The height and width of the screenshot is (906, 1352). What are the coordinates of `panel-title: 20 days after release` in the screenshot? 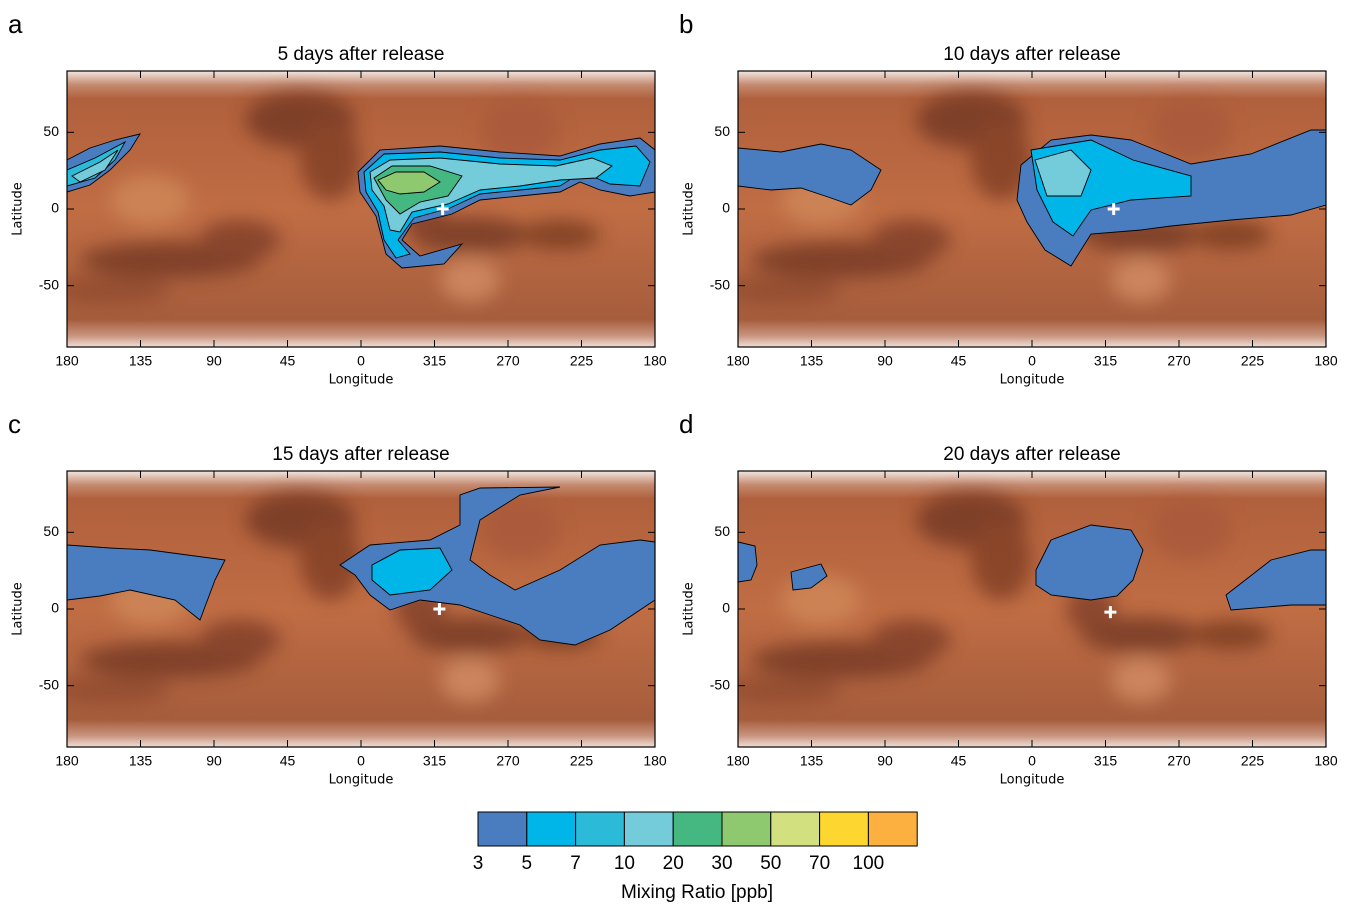 It's located at (1031, 454).